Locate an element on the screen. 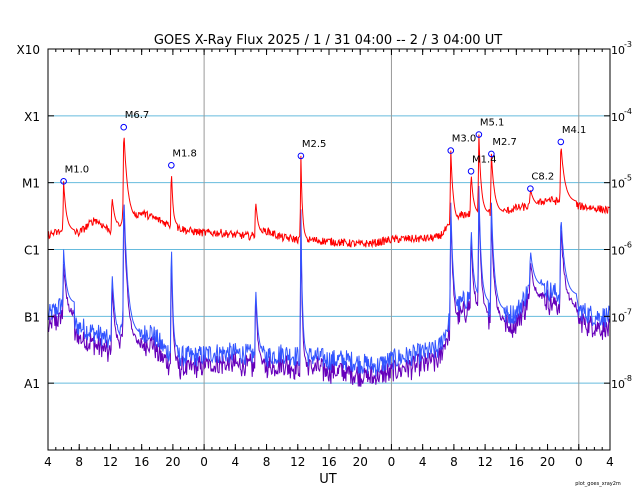 This screenshot has width=640, height=500. flare-label: M2.7 is located at coordinates (504, 142).